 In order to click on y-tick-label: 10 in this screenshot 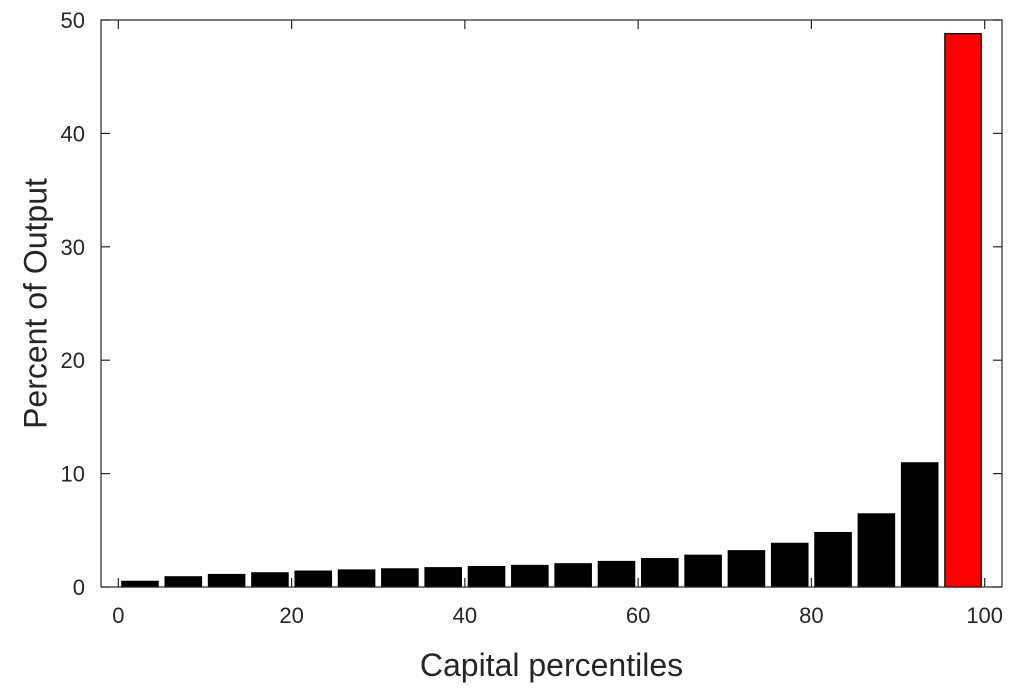, I will do `click(73, 474)`.